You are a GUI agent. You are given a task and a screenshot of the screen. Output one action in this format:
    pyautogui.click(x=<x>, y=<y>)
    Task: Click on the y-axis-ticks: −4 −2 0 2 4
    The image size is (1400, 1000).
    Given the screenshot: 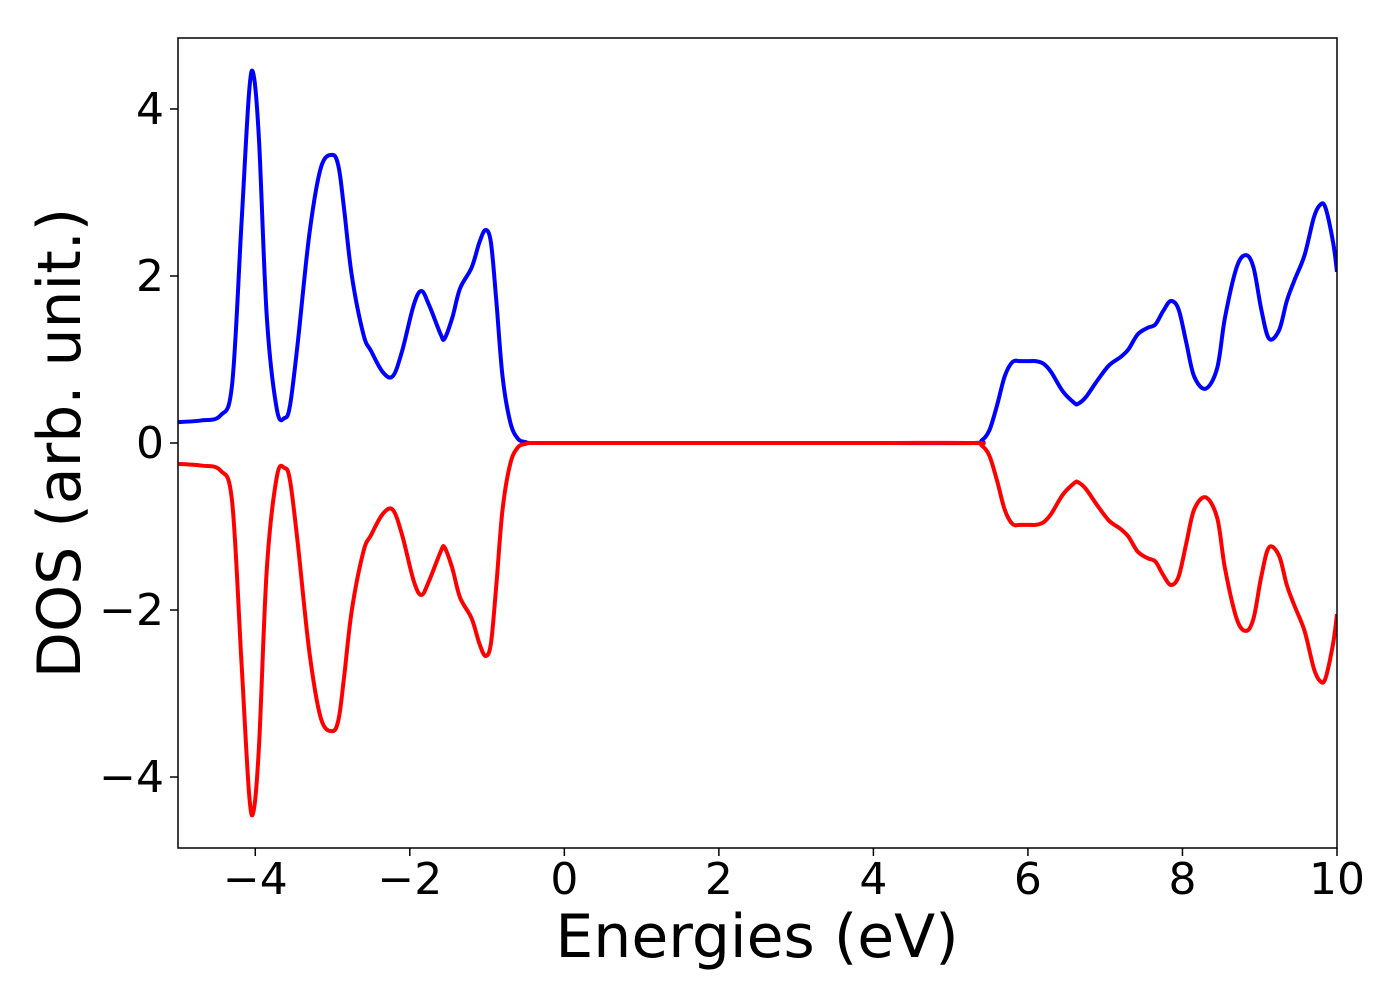 What is the action you would take?
    pyautogui.click(x=138, y=443)
    